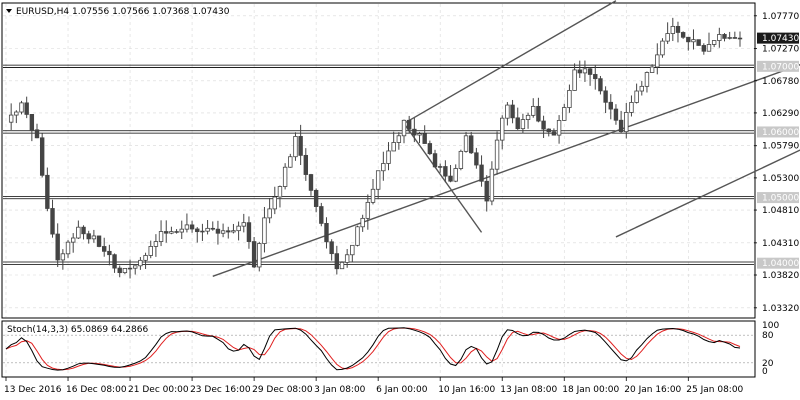 The image size is (800, 400). What do you see at coordinates (780, 264) in the screenshot?
I see `level-badge-label-3: 1.04000` at bounding box center [780, 264].